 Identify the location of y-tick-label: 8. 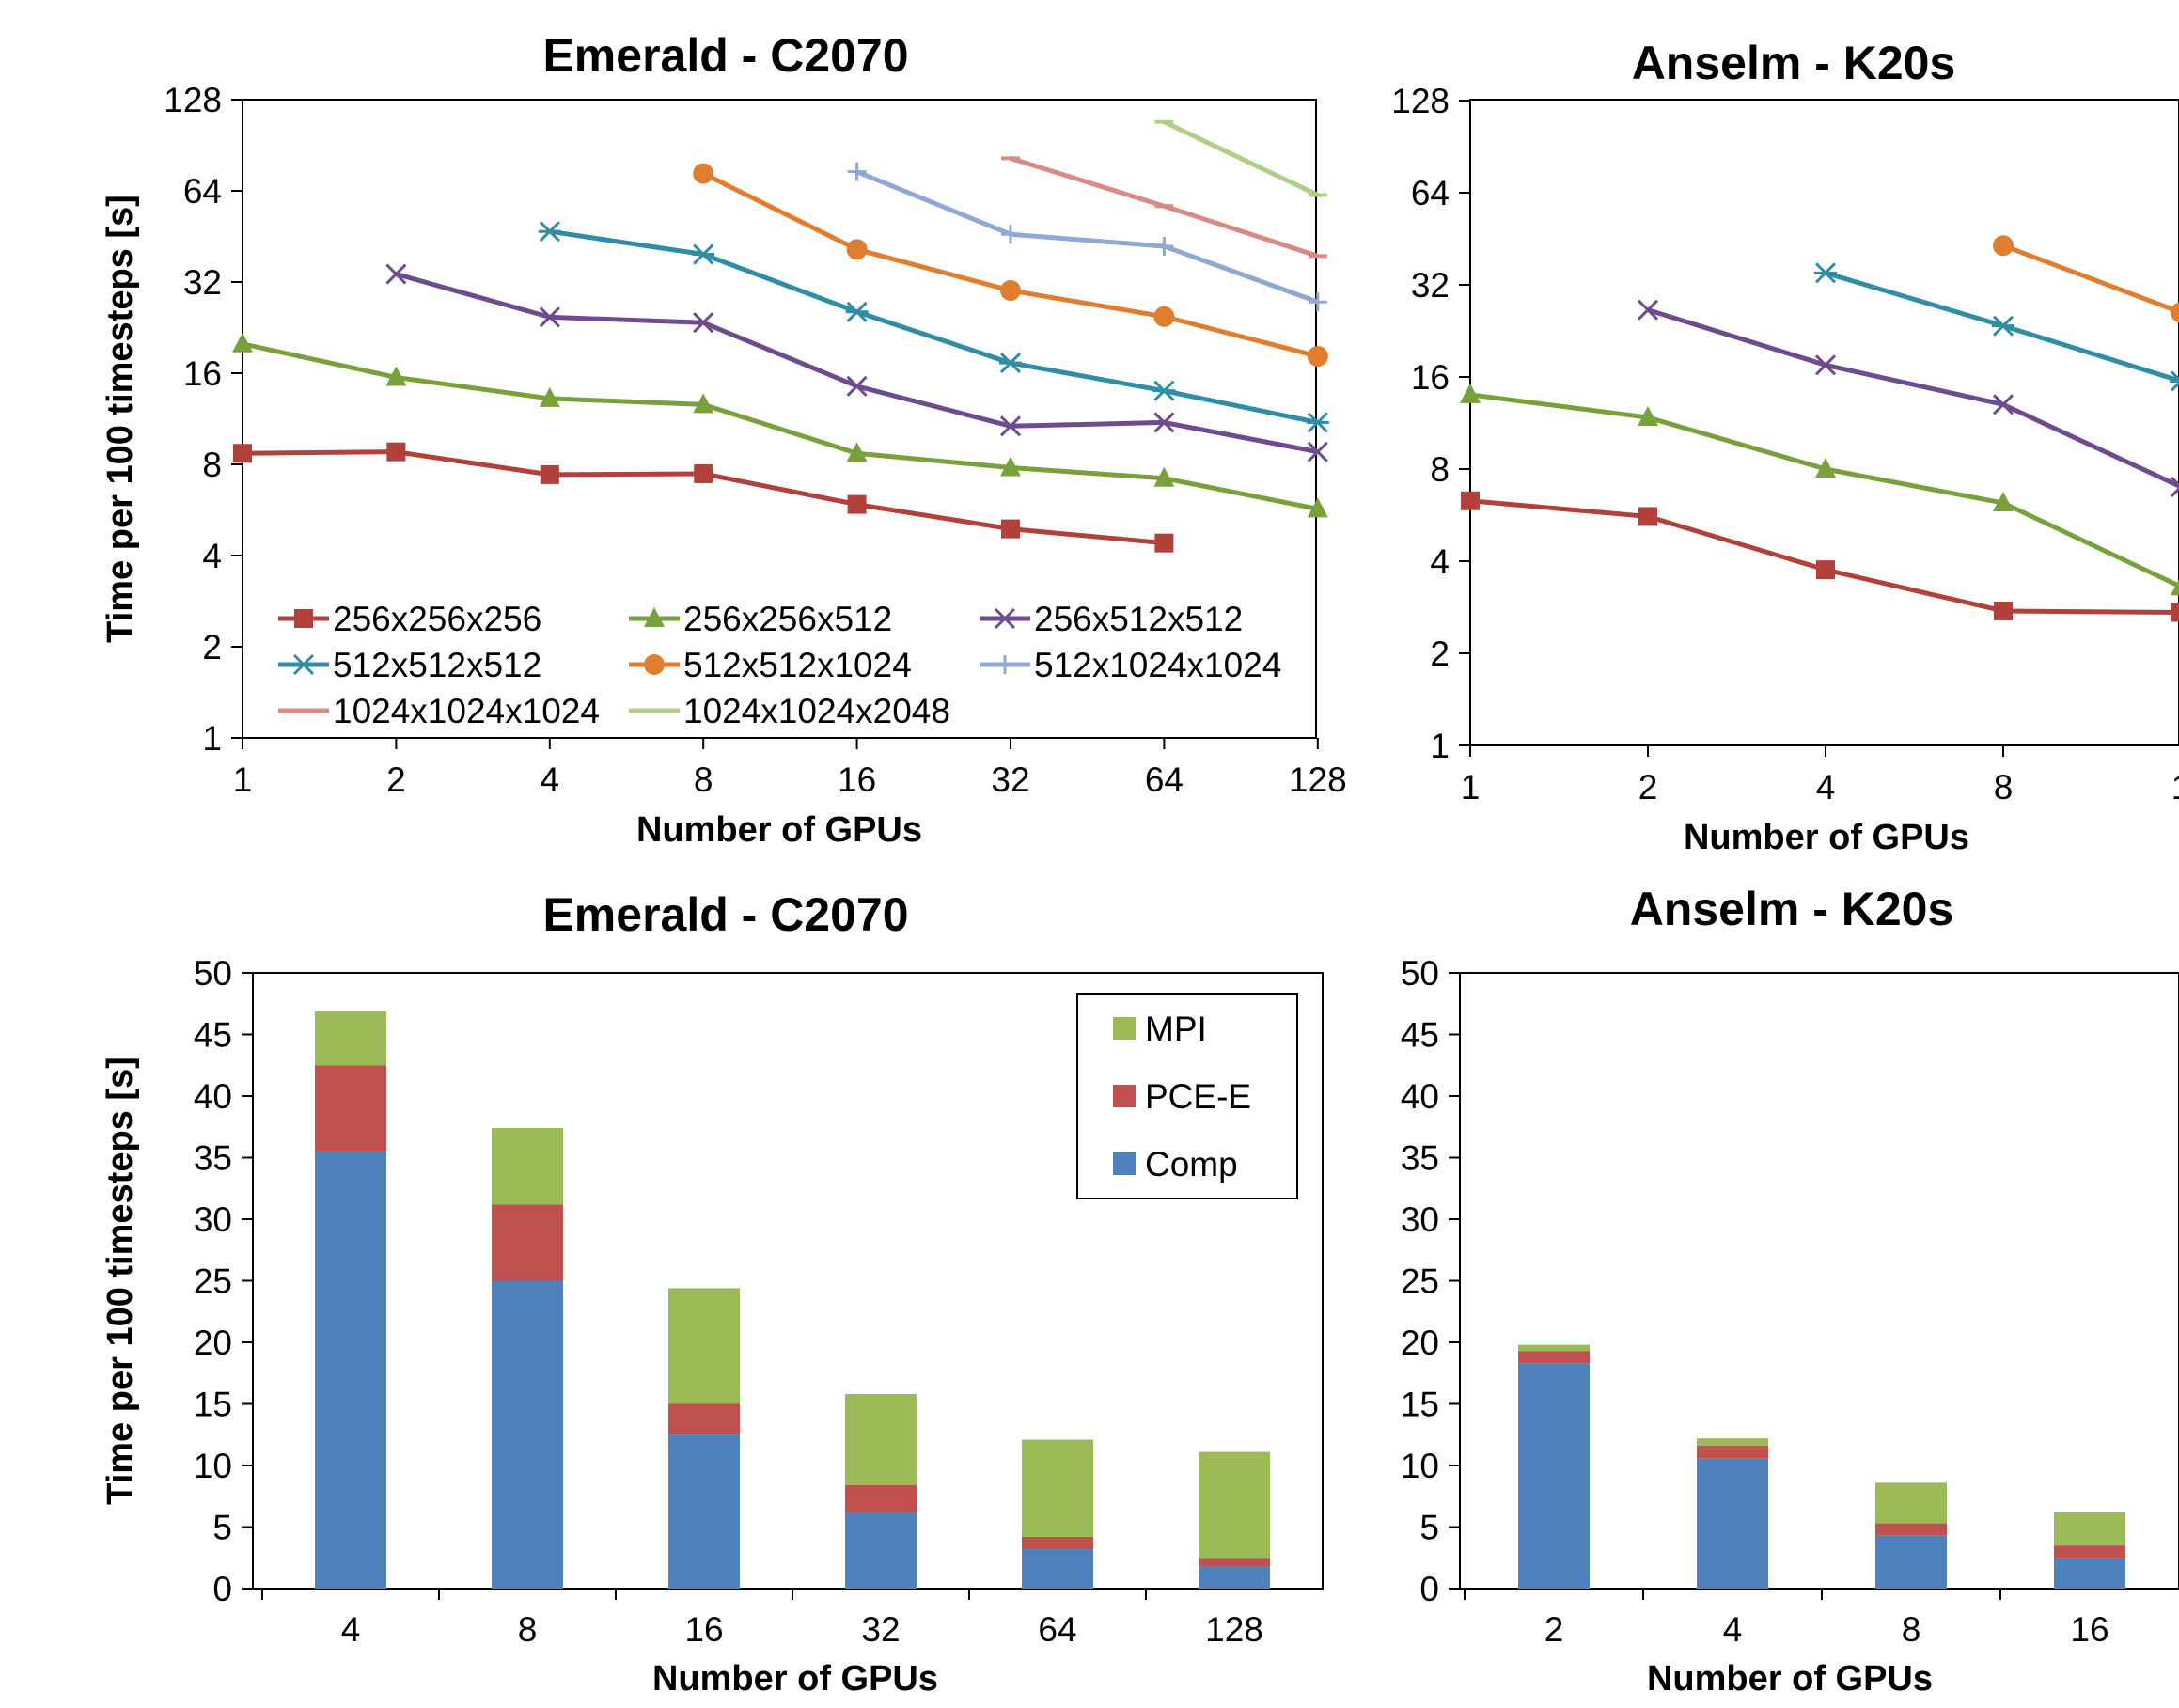
(212, 465).